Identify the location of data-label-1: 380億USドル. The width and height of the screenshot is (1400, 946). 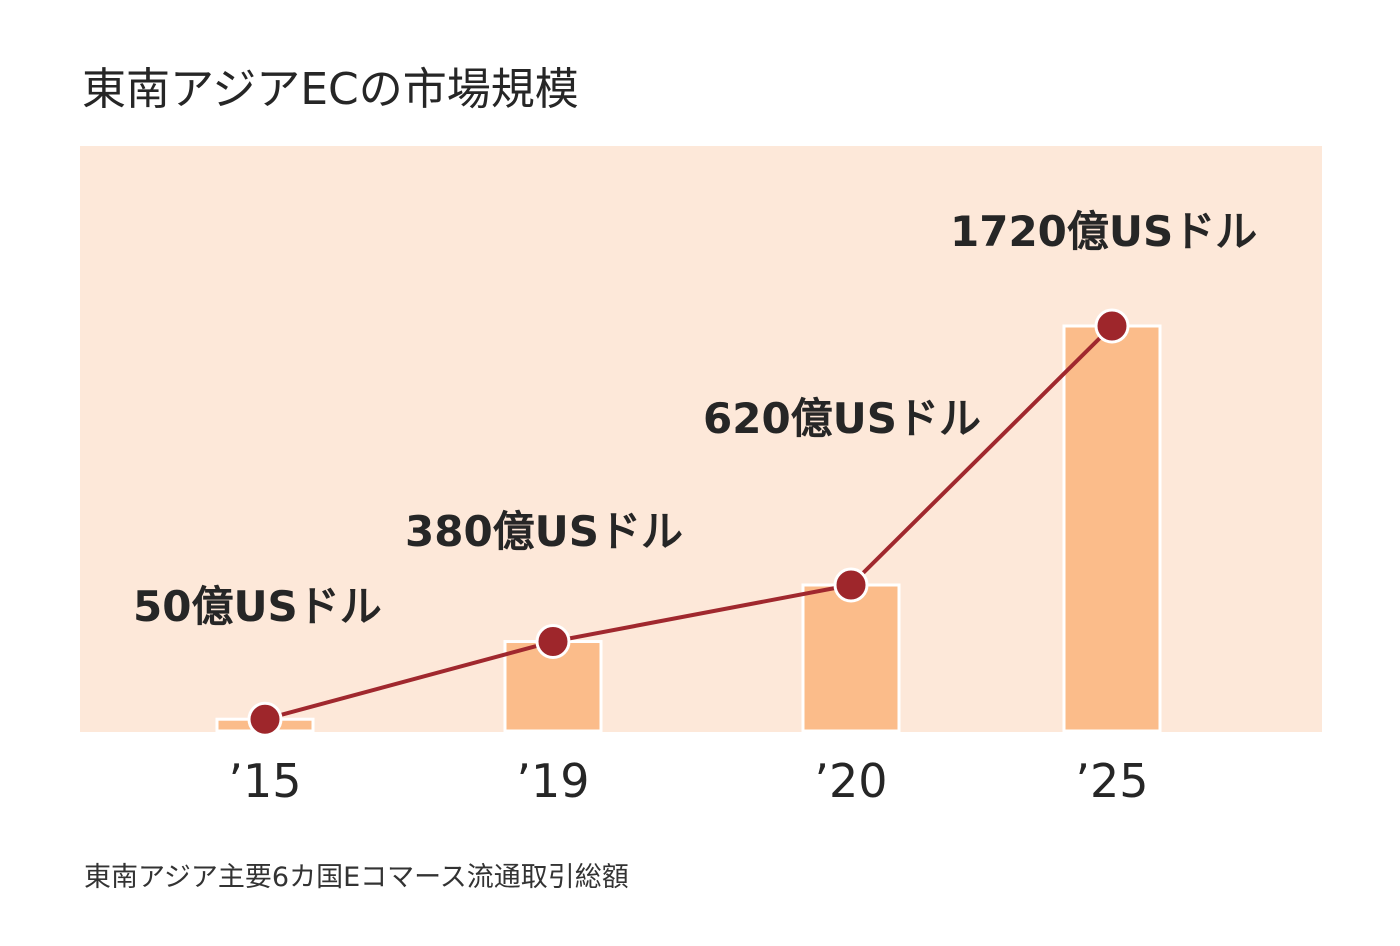
(544, 531).